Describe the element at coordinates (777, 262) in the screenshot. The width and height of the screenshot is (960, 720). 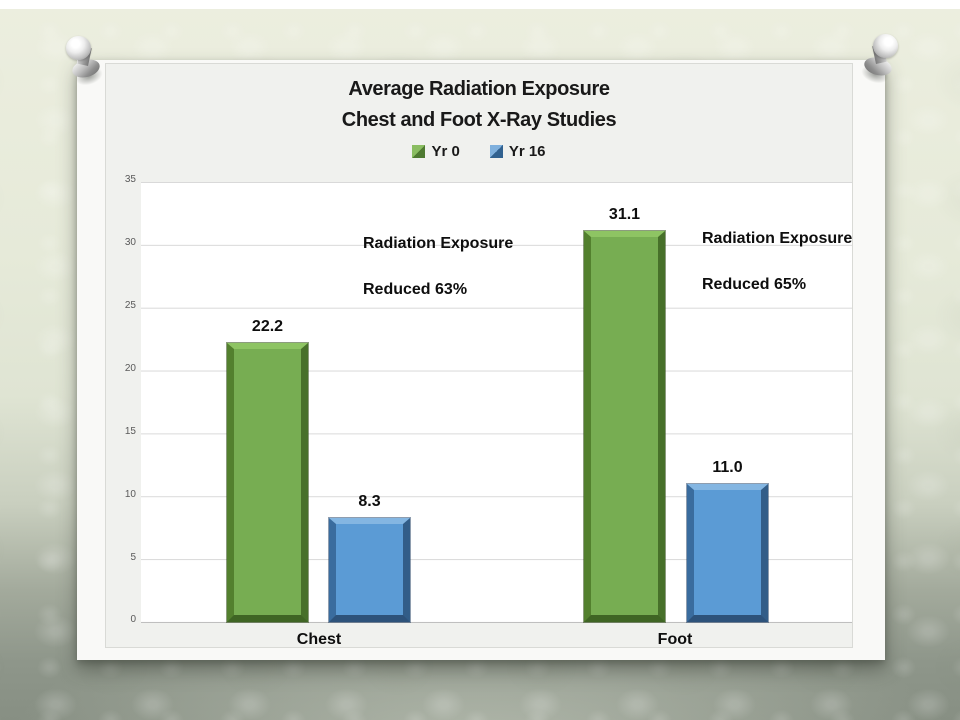
I see `annotation-foot: Radiation Exposure Reduced 65%` at that location.